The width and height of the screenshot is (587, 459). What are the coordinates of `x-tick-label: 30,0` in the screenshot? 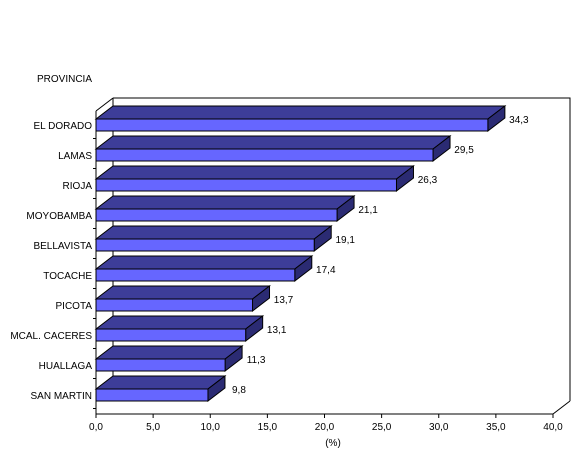 It's located at (439, 427).